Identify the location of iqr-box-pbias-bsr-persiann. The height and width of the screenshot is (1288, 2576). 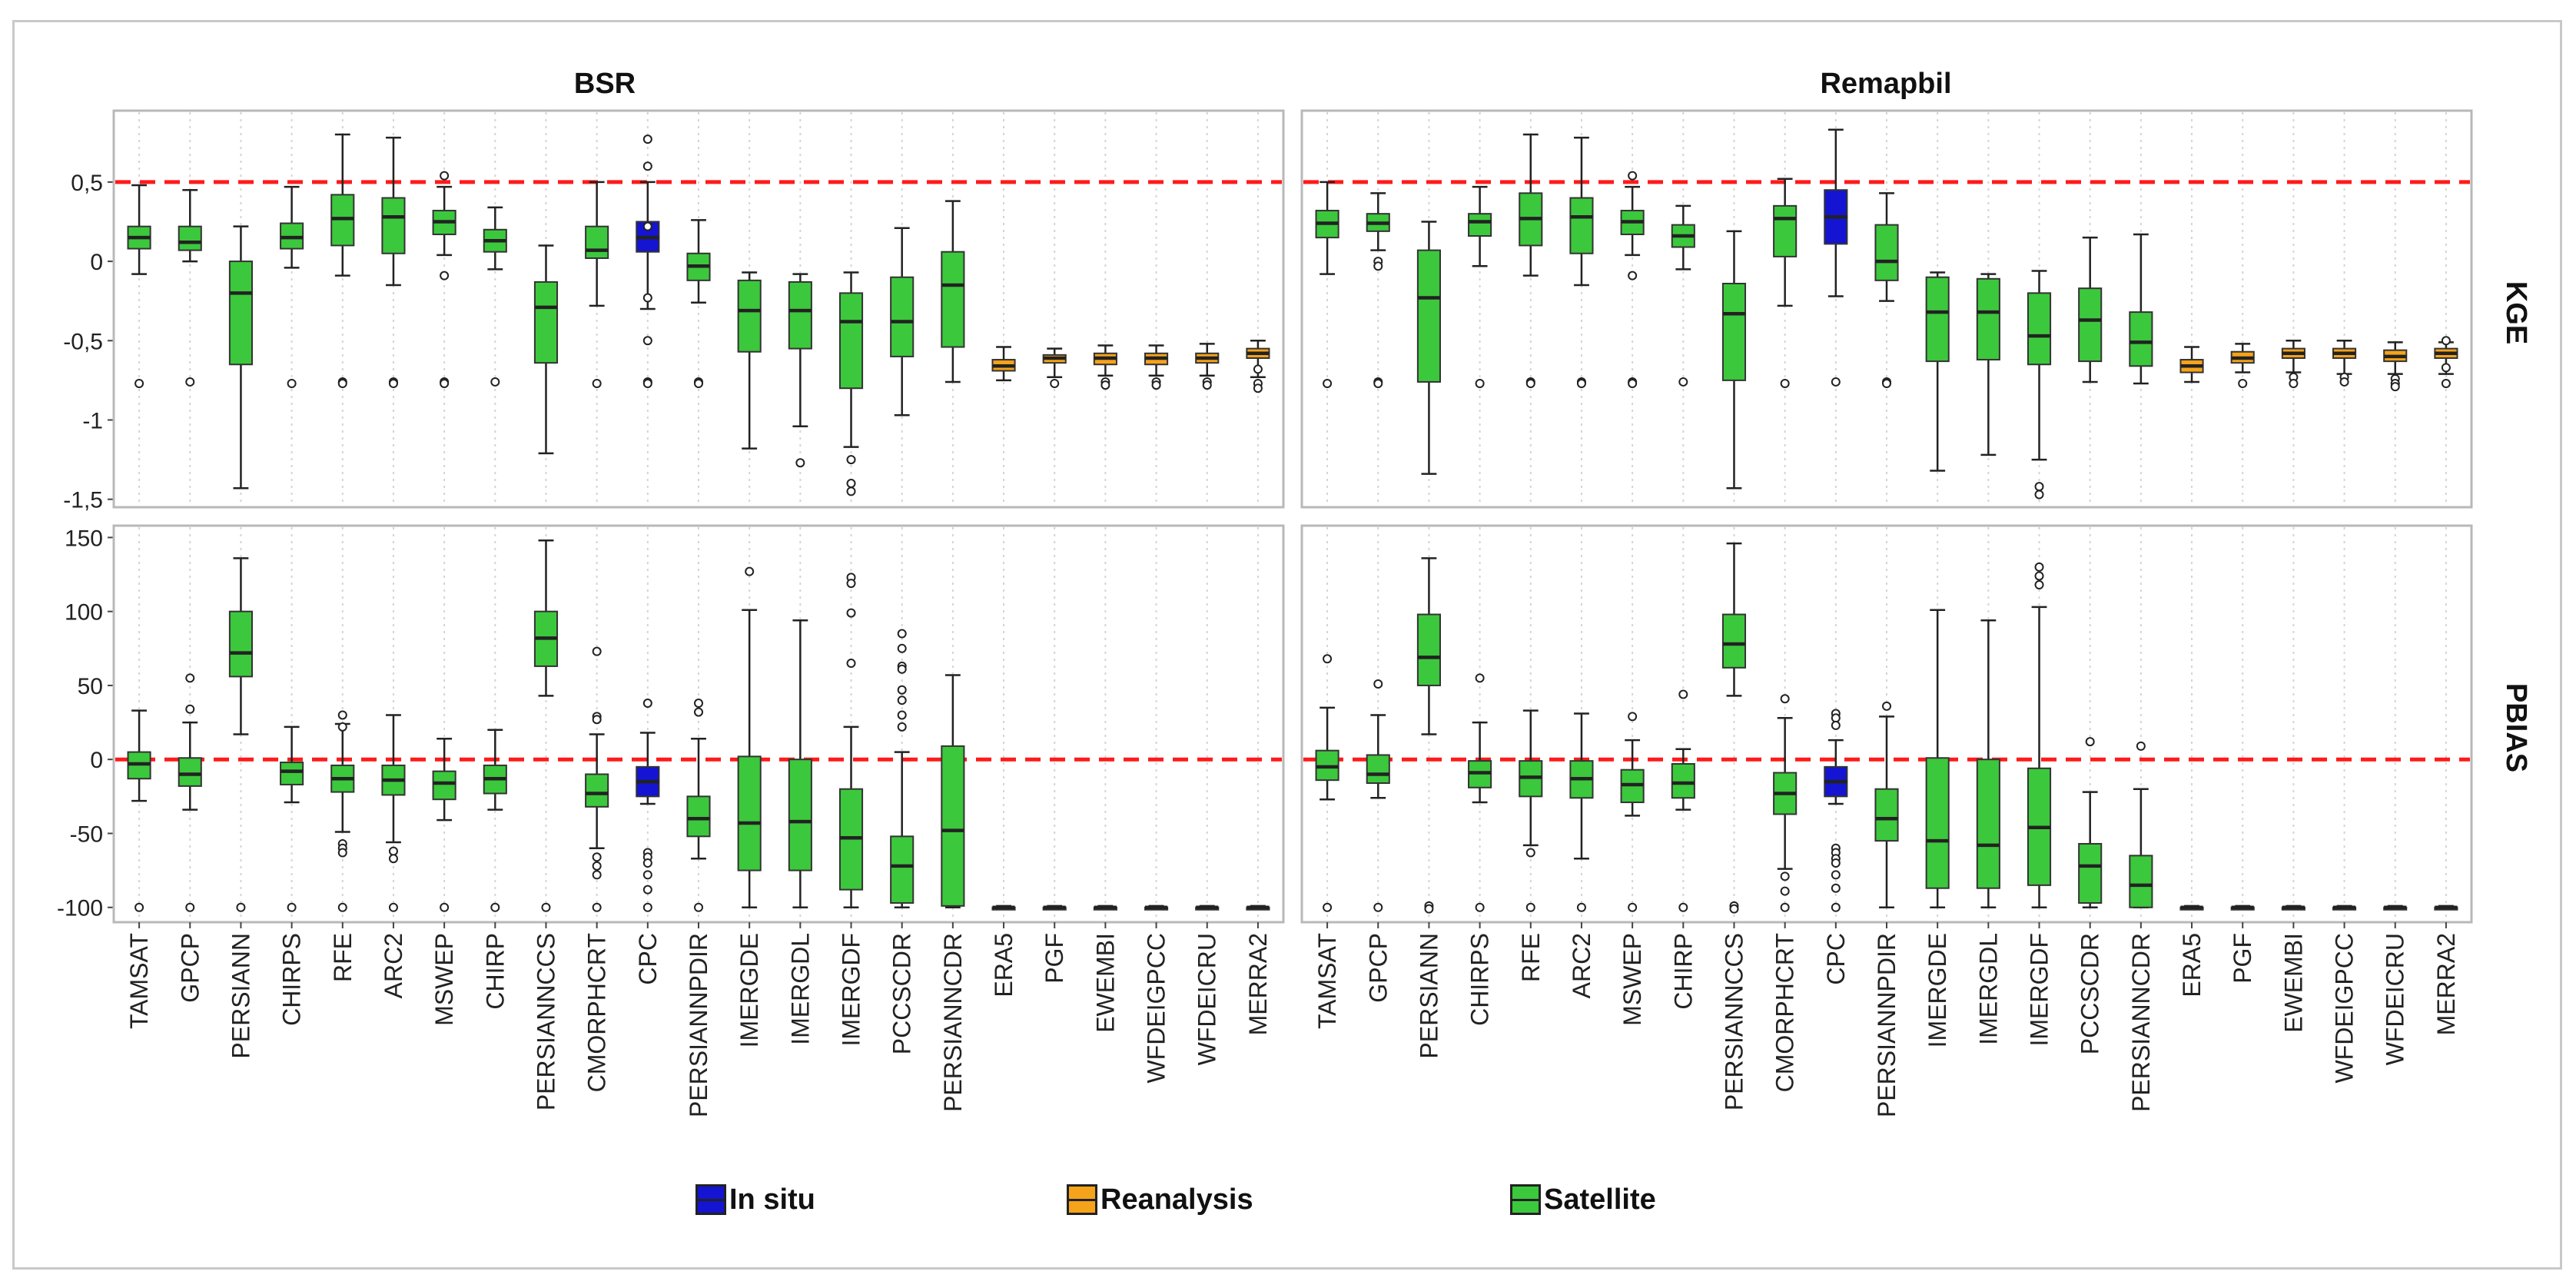
(240, 644).